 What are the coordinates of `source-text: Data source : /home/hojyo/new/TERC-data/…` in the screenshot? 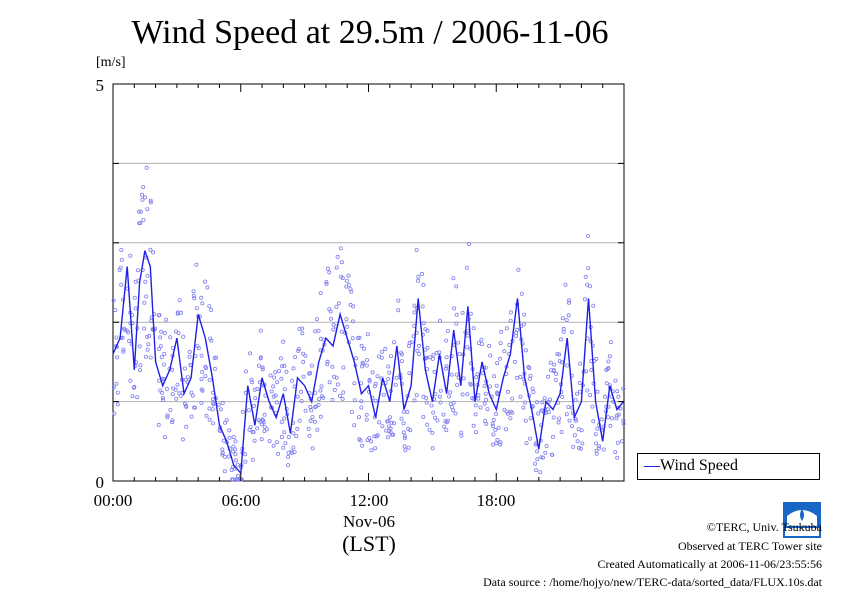 It's located at (652, 582).